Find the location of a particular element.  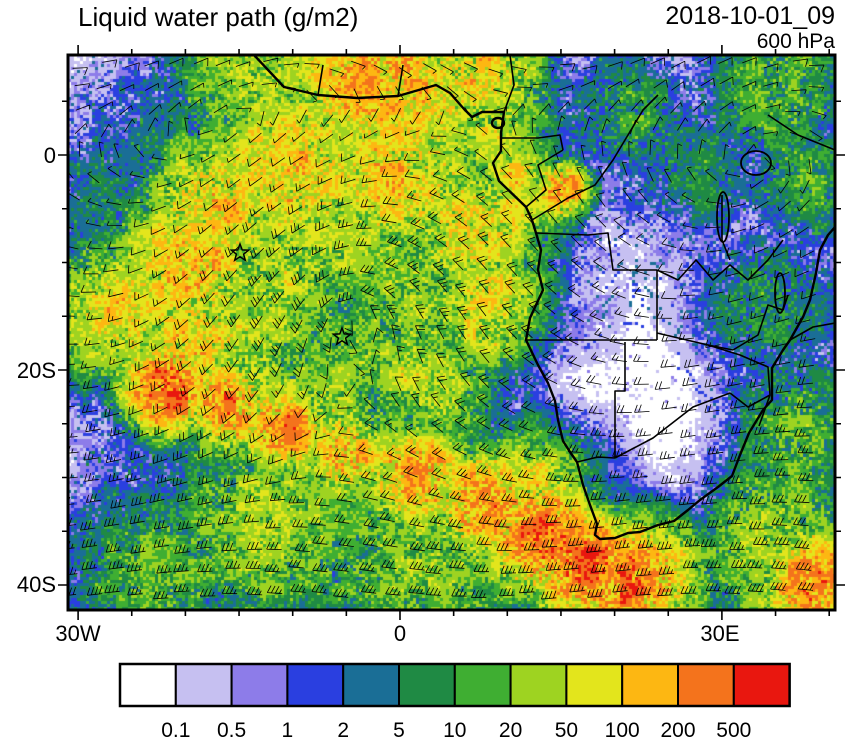

bioko-island is located at coordinates (498, 123).